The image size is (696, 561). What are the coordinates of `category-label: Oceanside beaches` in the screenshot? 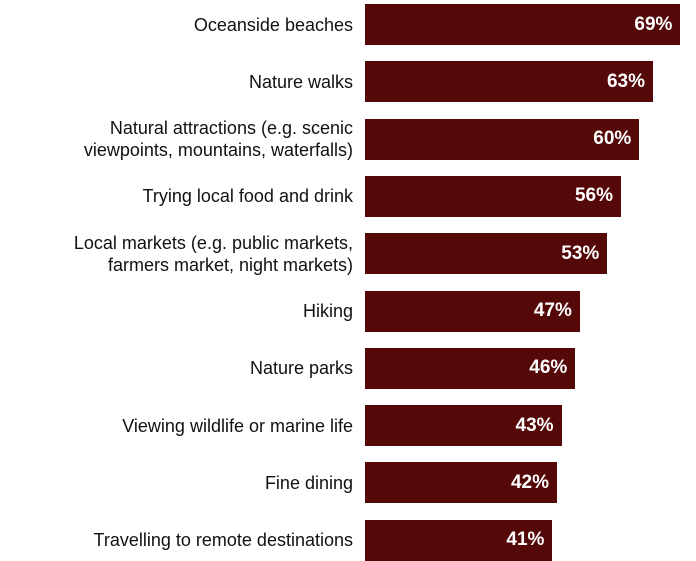 It's located at (273, 24).